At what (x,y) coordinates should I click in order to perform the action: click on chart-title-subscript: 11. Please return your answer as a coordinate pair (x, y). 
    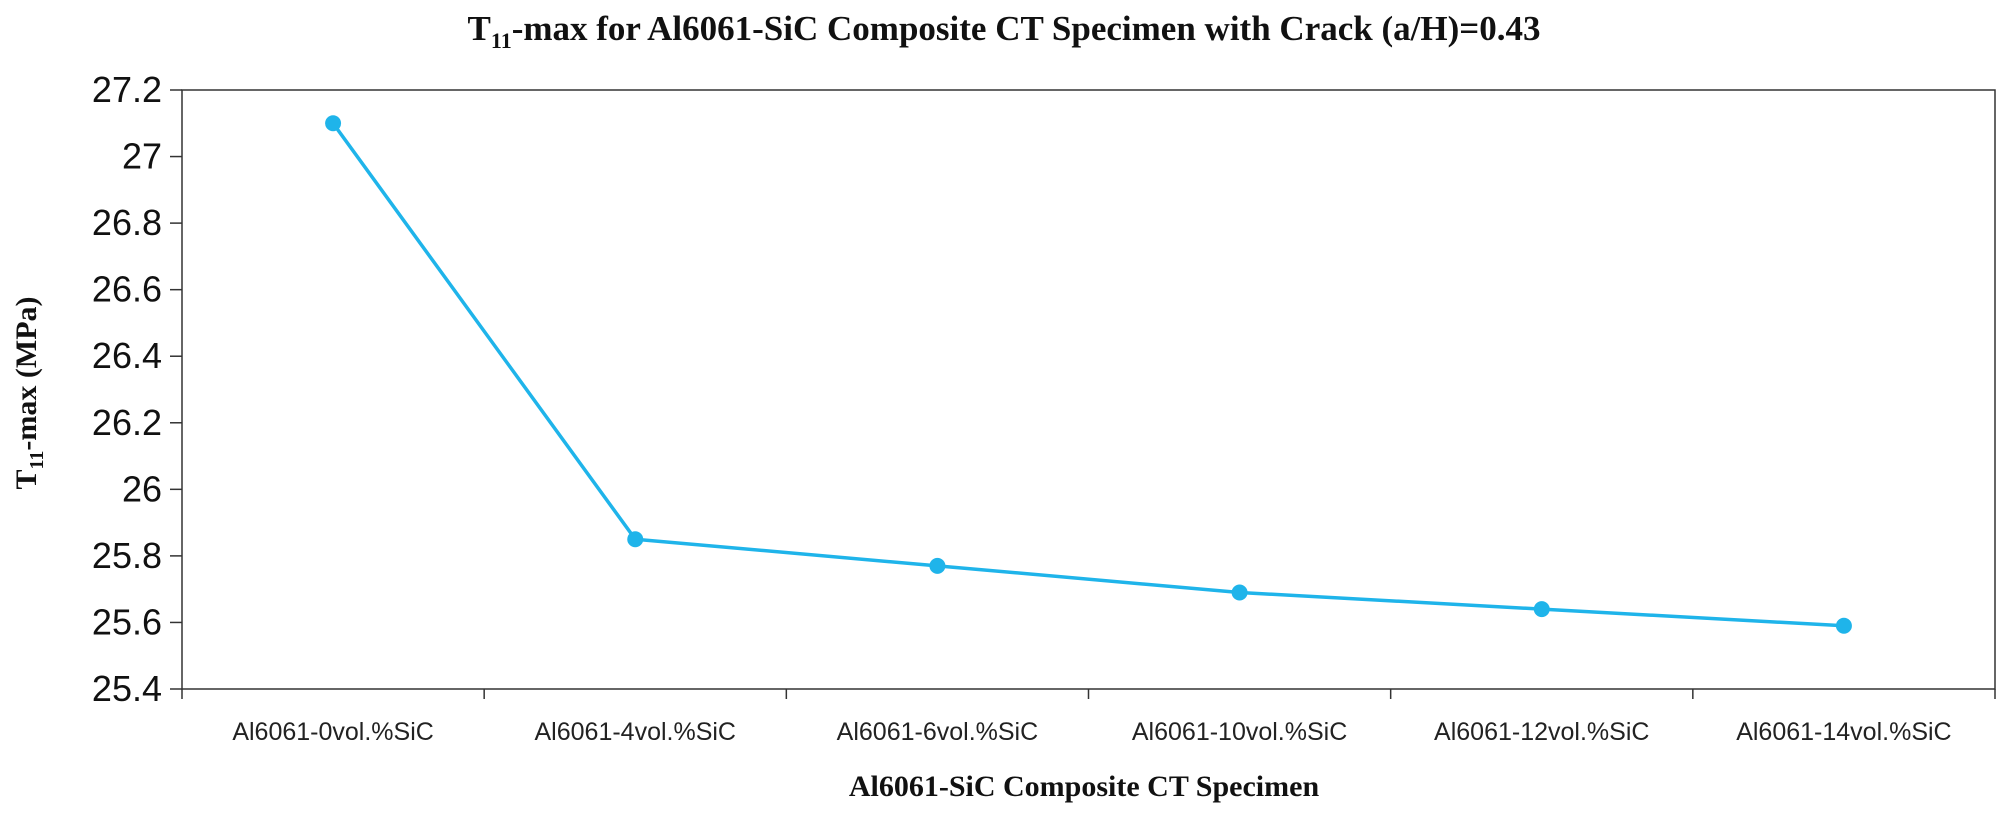
    Looking at the image, I should click on (501, 40).